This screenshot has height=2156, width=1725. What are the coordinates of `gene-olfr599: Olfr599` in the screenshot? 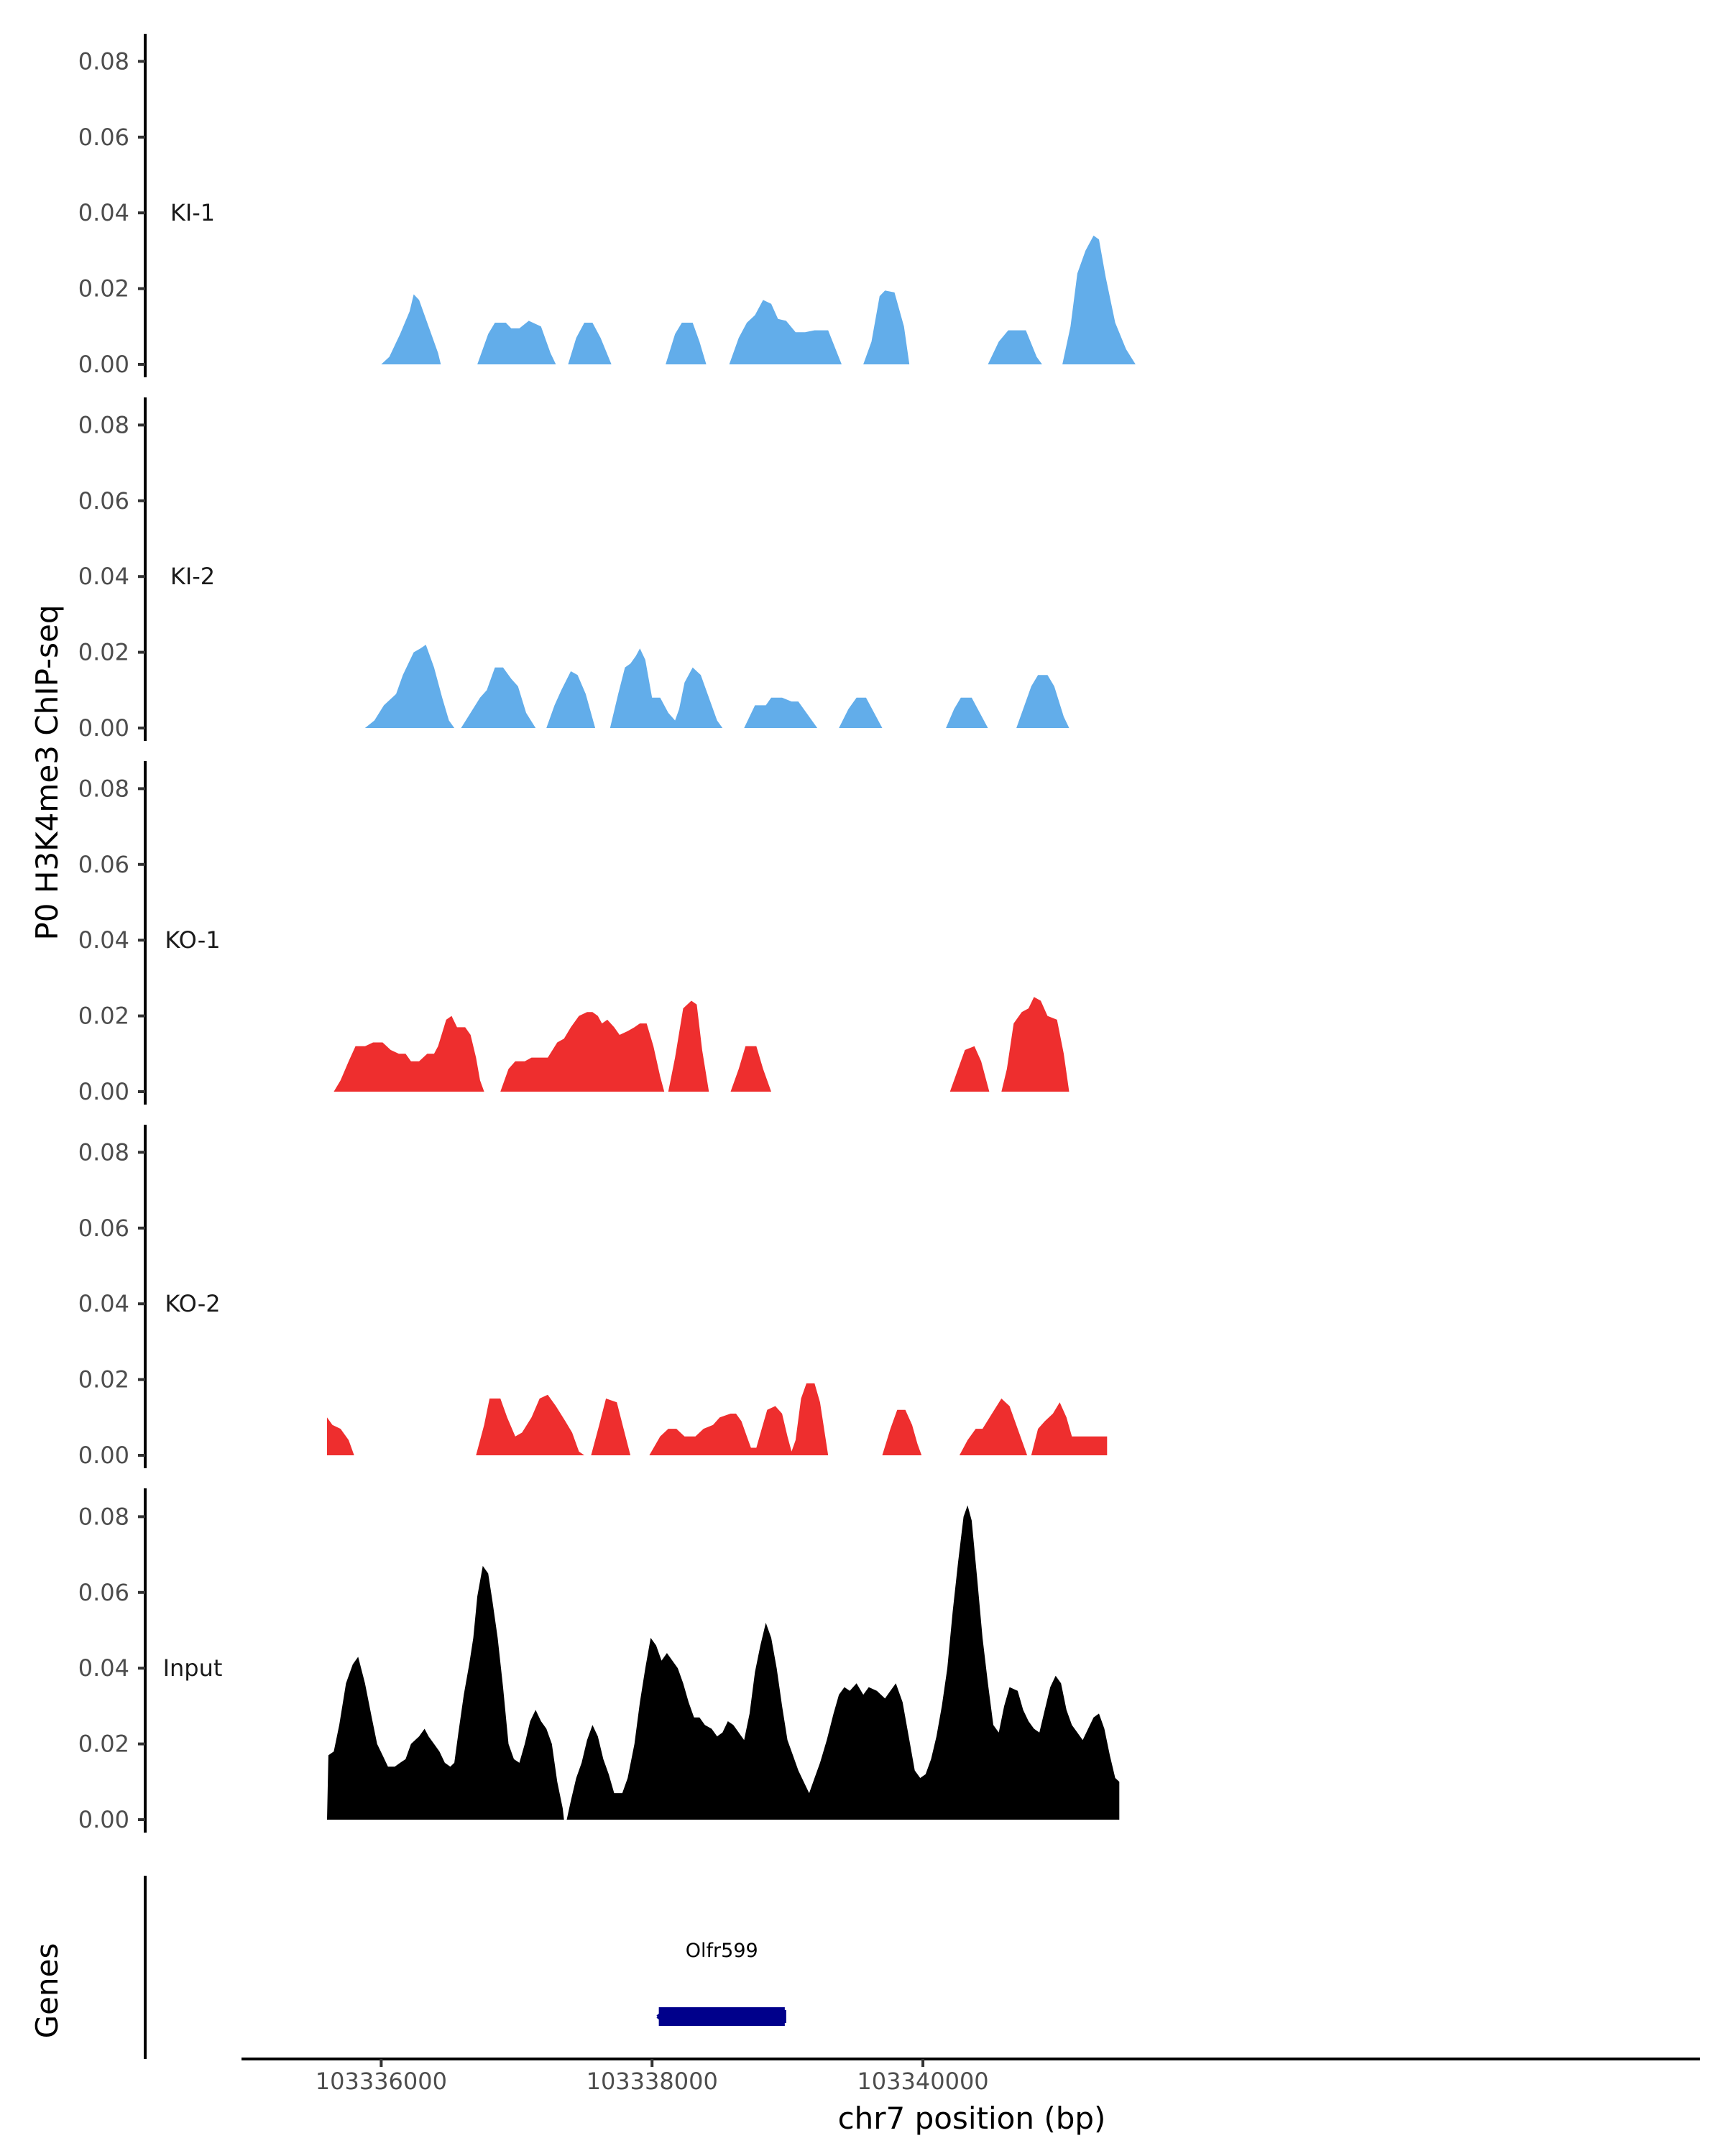 It's located at (721, 1983).